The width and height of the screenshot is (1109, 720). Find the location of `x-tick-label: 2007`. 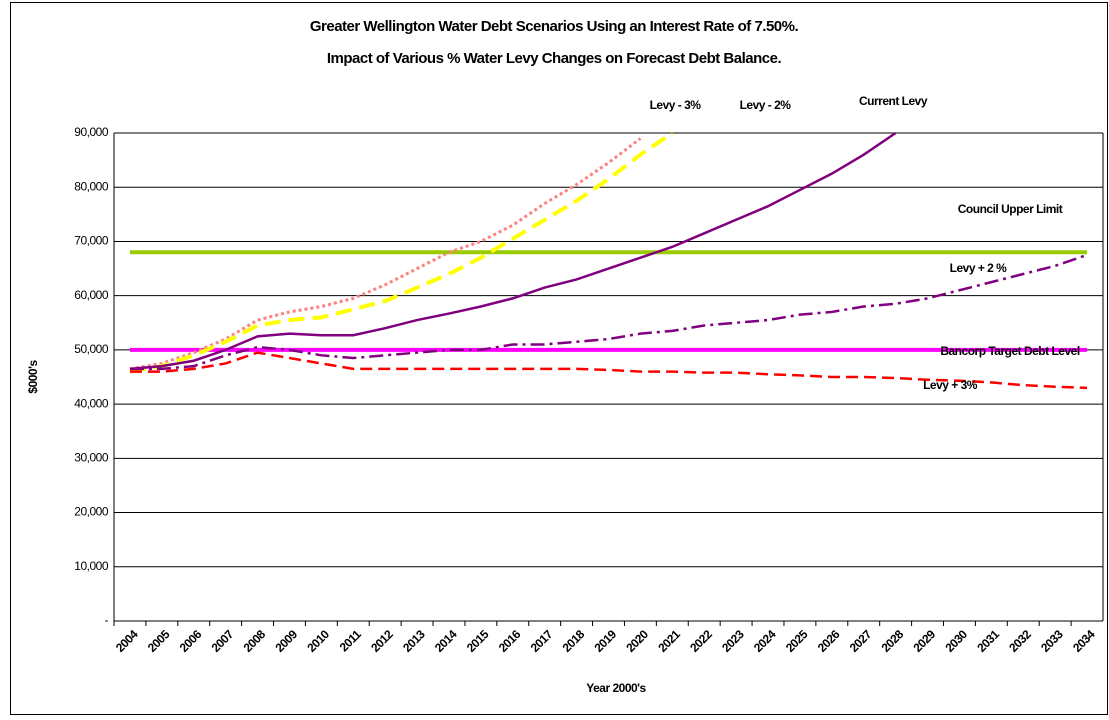

x-tick-label: 2007 is located at coordinates (223, 641).